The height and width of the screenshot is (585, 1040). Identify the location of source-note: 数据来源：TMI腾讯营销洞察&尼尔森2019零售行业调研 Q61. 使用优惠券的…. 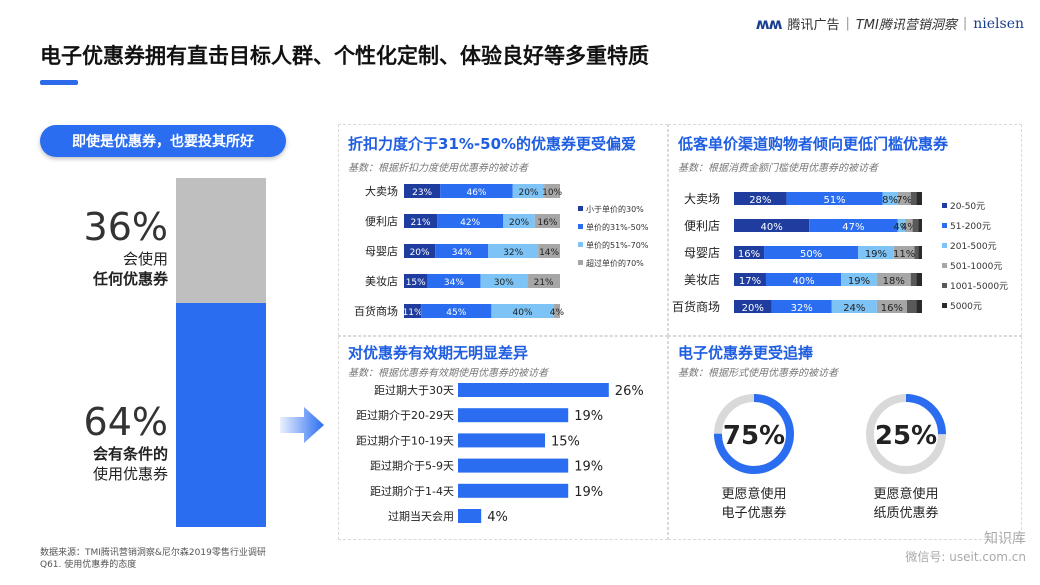
(153, 559).